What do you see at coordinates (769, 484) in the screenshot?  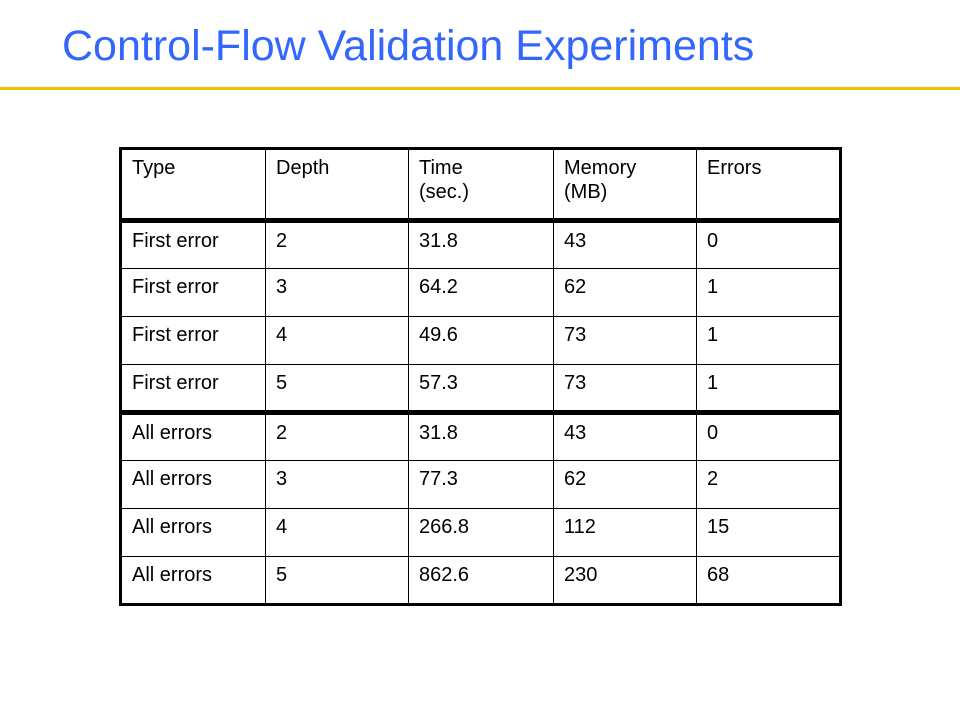 I see `cell-errors: 2` at bounding box center [769, 484].